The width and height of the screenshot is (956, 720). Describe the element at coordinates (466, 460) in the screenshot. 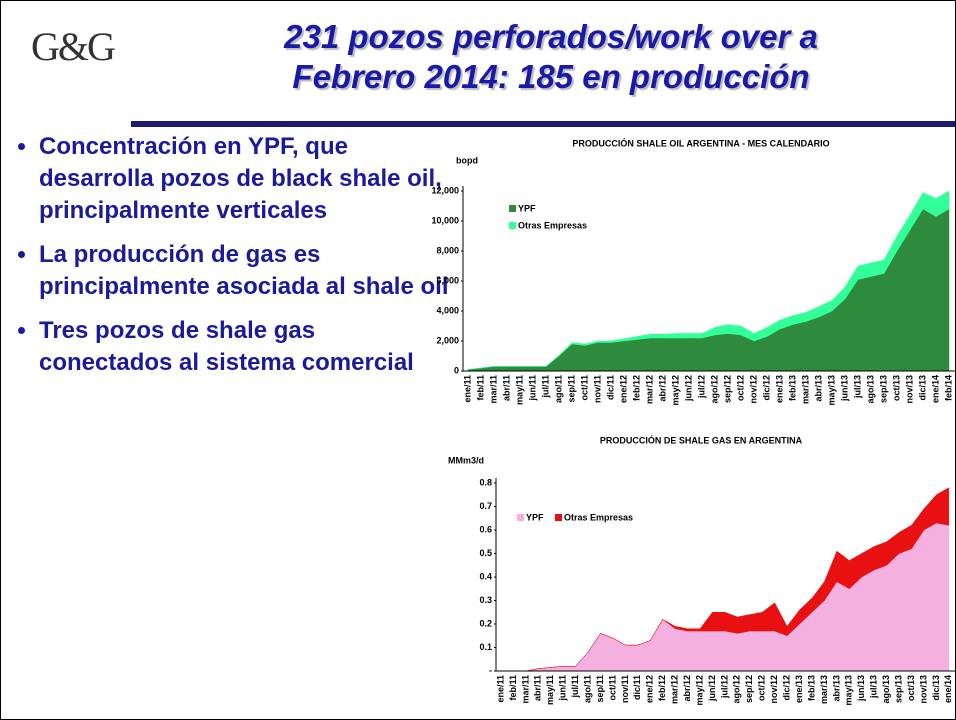

I see `y-axis-label: MMm3/d` at that location.